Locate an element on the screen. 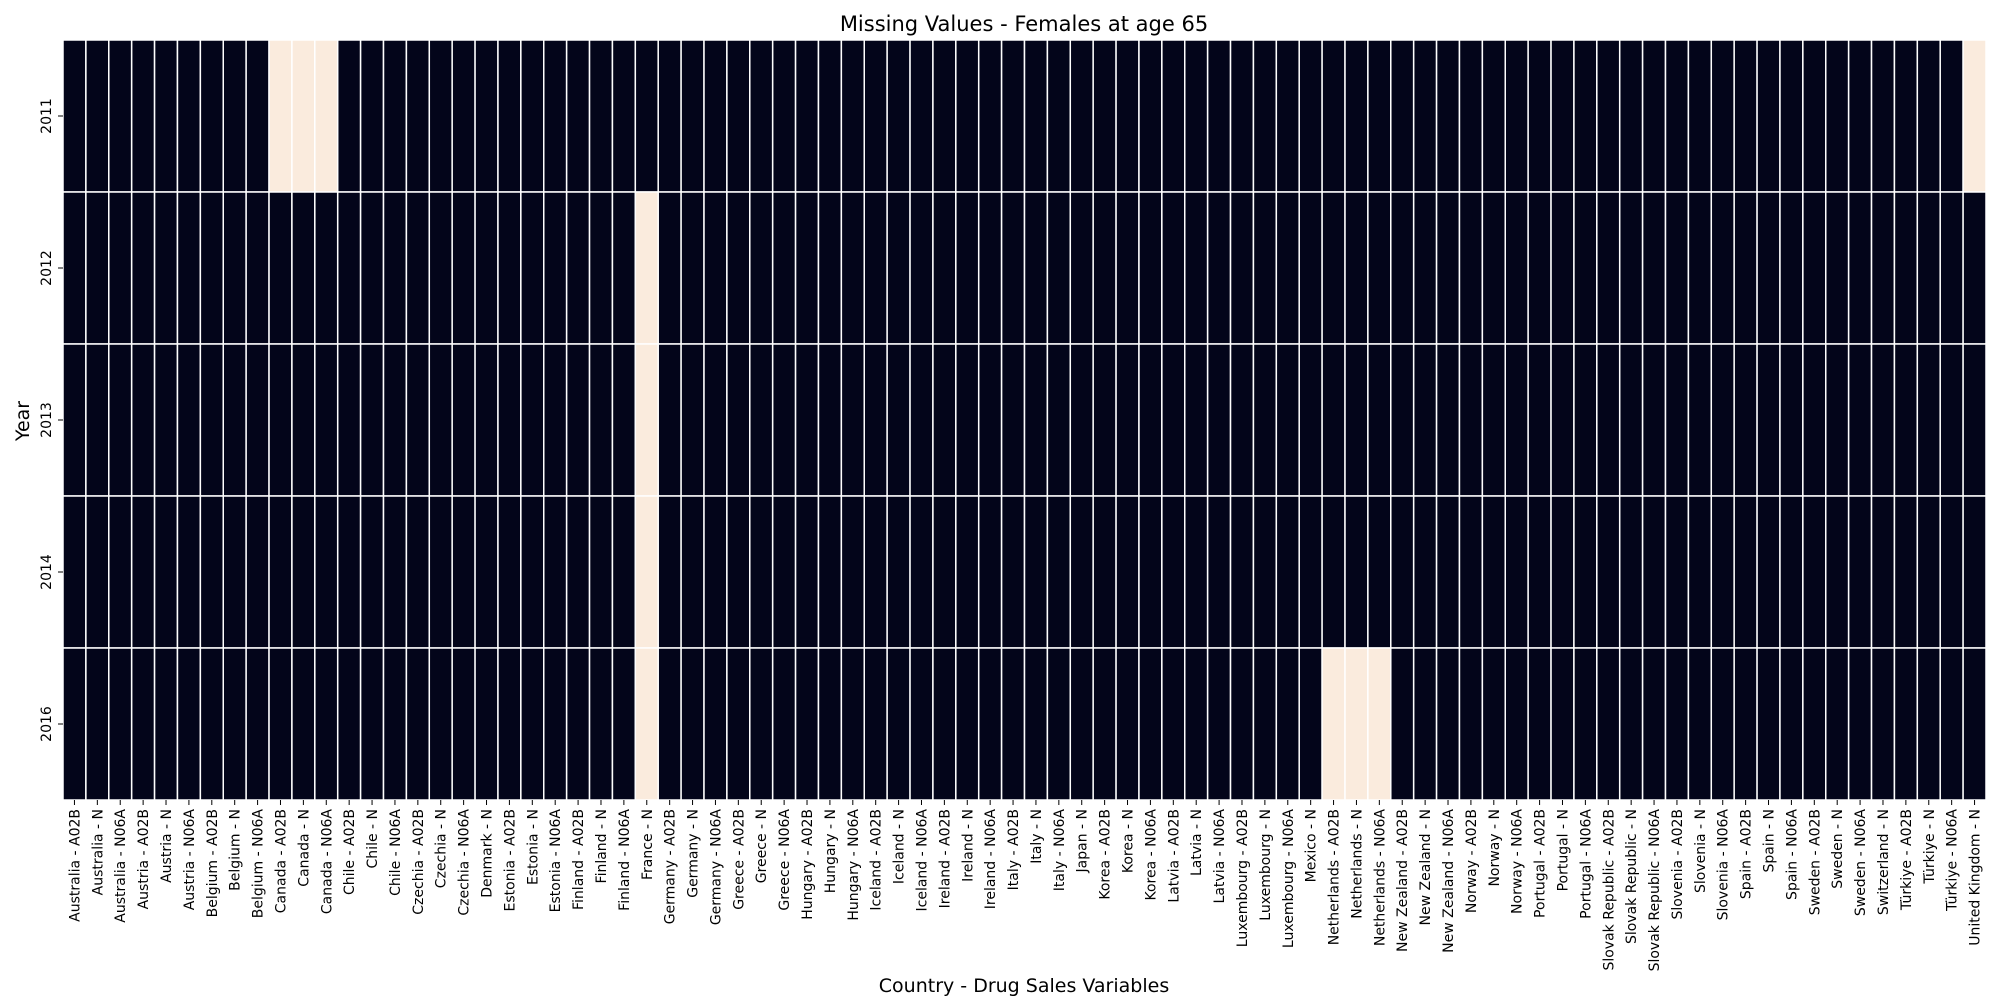 Image resolution: width=2000 pixels, height=1000 pixels. heatmap-cell-2013-norway-a02b is located at coordinates (1471, 420).